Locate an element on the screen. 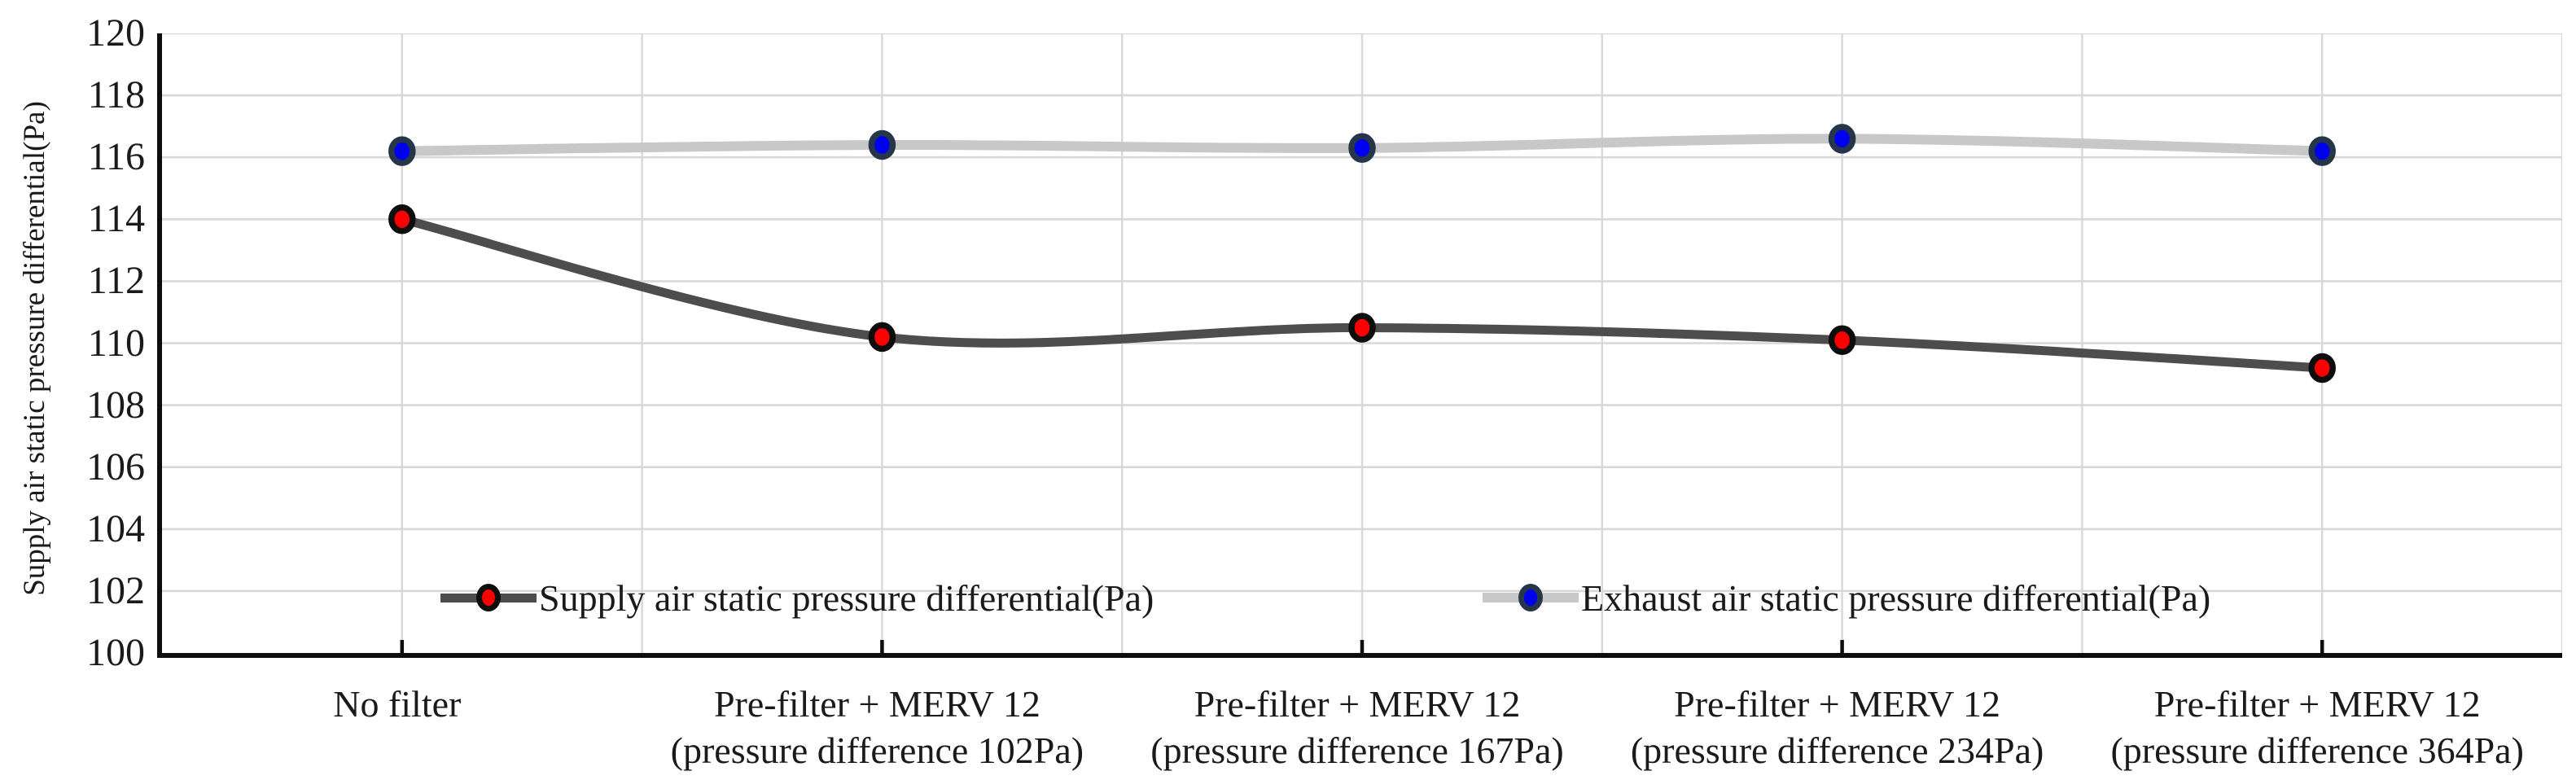  y-tick-label: 108 is located at coordinates (115, 405).